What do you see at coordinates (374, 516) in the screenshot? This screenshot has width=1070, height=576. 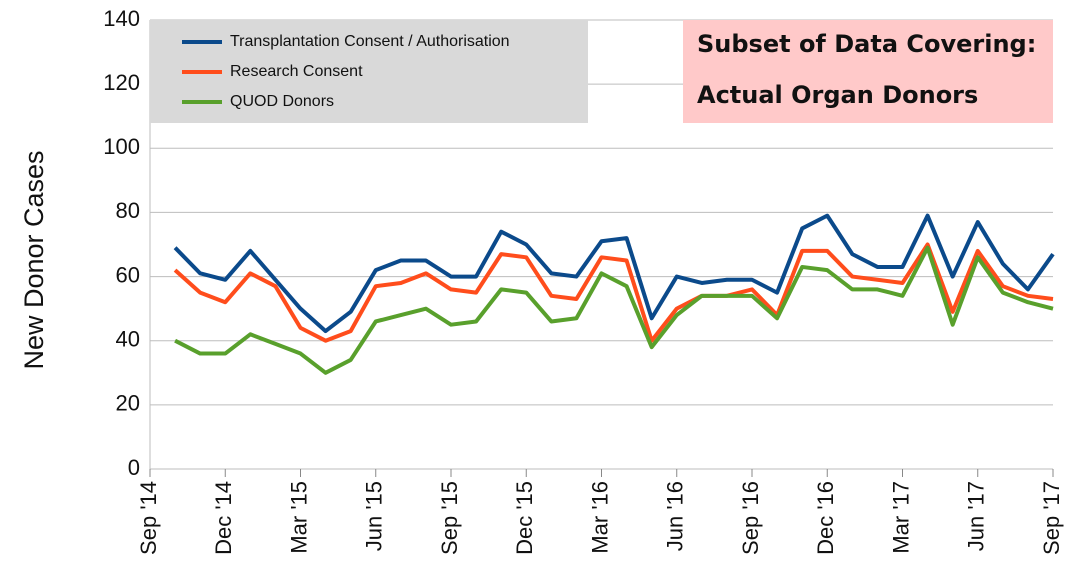 I see `x-tick-label: Jun '15` at bounding box center [374, 516].